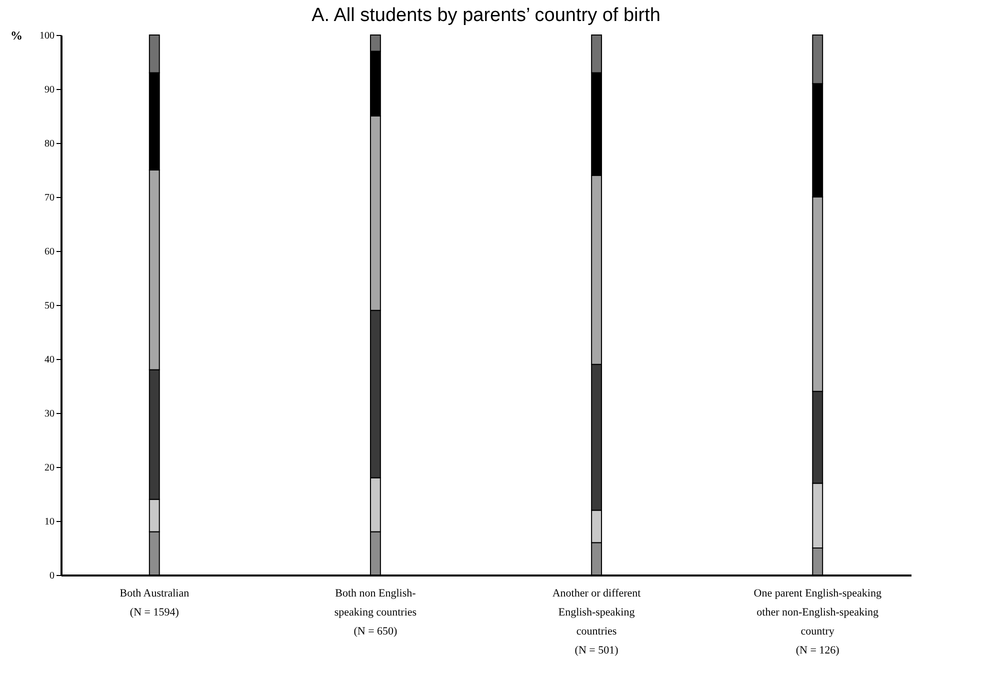  What do you see at coordinates (49, 522) in the screenshot?
I see `y-tick-label: 10` at bounding box center [49, 522].